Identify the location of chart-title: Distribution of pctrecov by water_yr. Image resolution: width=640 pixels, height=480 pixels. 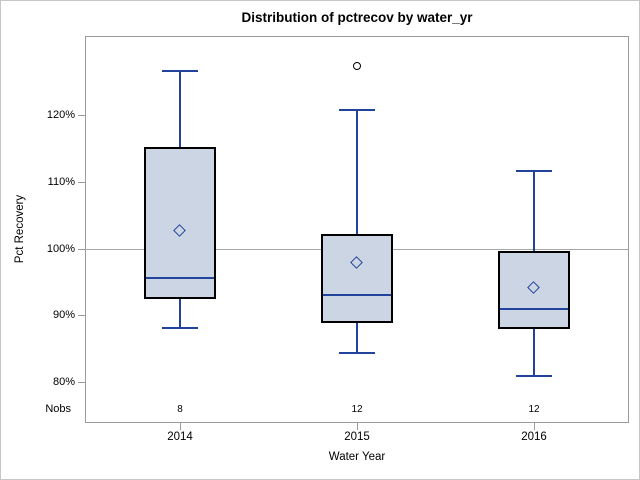
(357, 17).